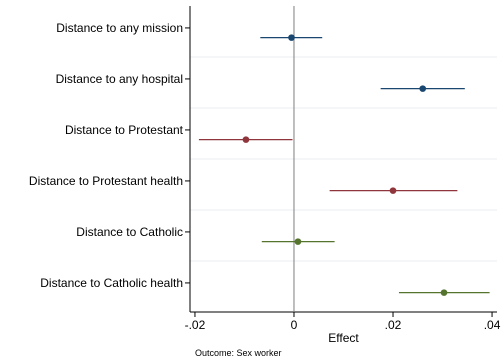 The width and height of the screenshot is (501, 364). Describe the element at coordinates (119, 79) in the screenshot. I see `y-tick-label: Distance to any hospital` at that location.